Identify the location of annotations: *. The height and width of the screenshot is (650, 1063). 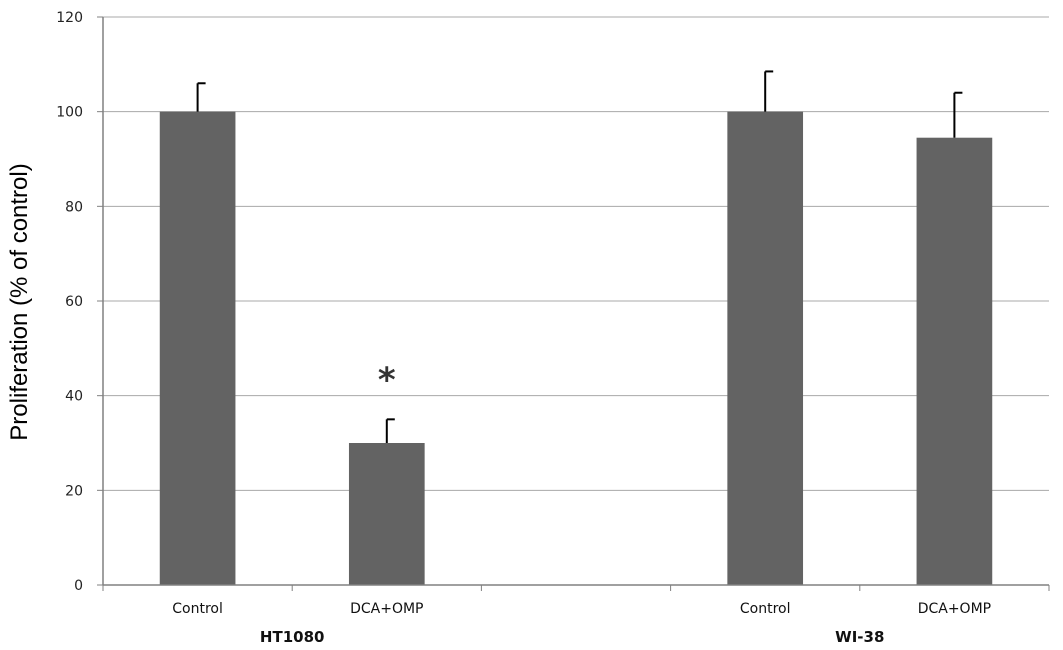
(387, 380).